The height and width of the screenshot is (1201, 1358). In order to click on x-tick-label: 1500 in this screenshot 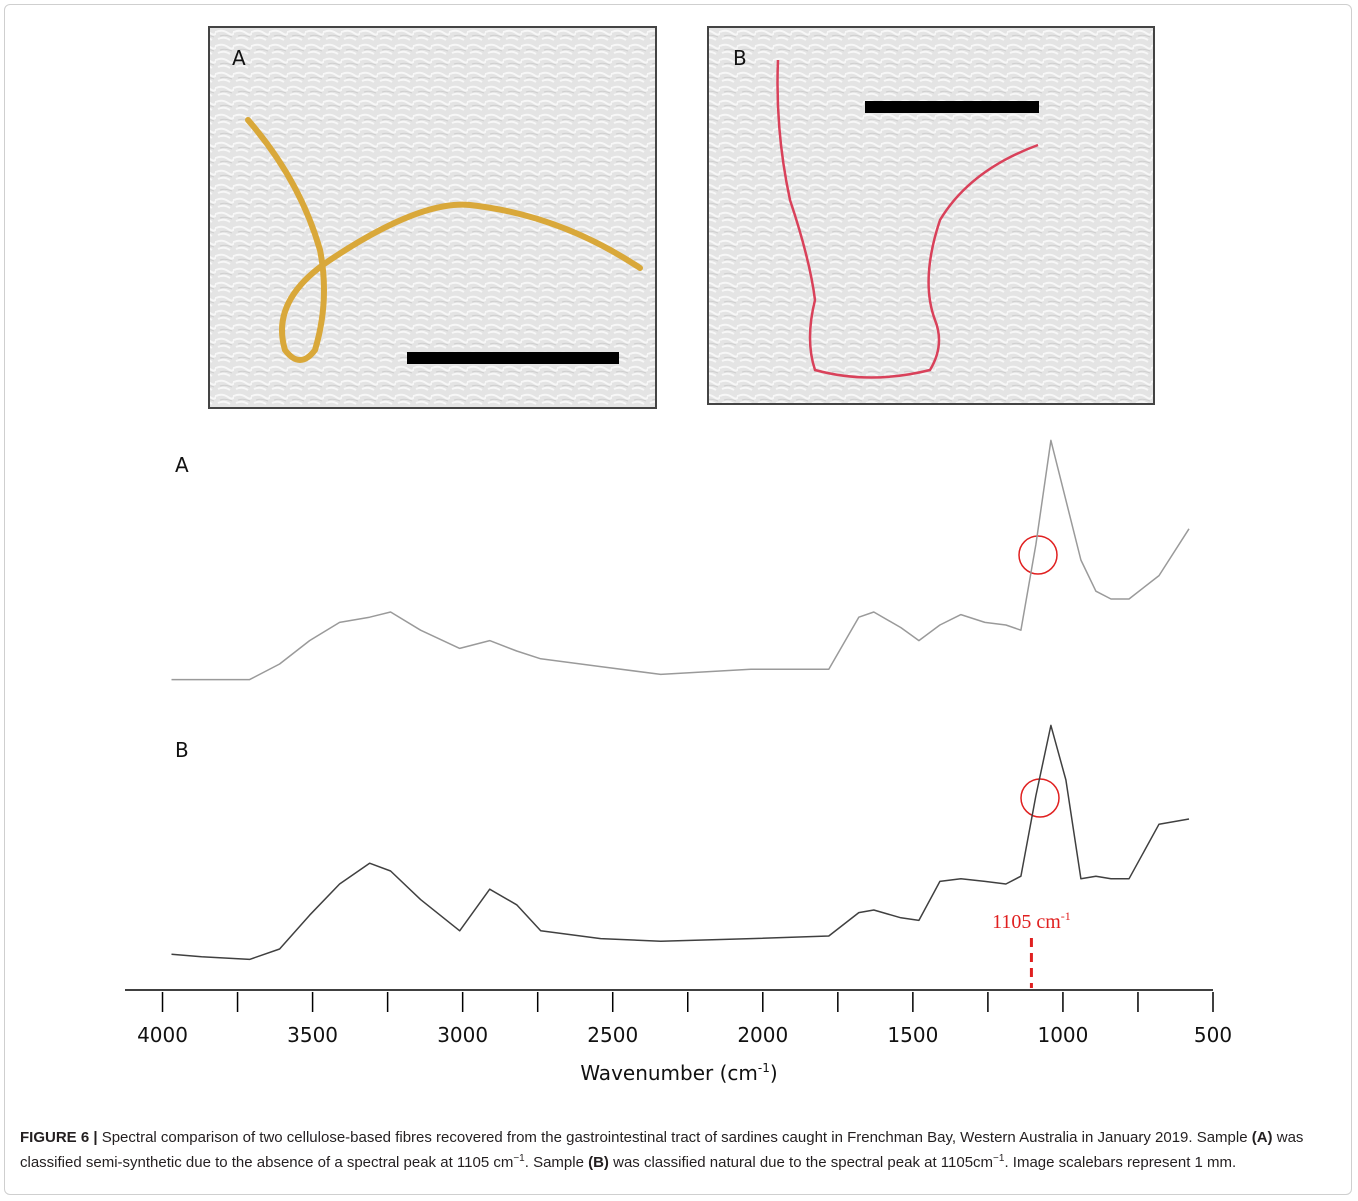, I will do `click(912, 1035)`.